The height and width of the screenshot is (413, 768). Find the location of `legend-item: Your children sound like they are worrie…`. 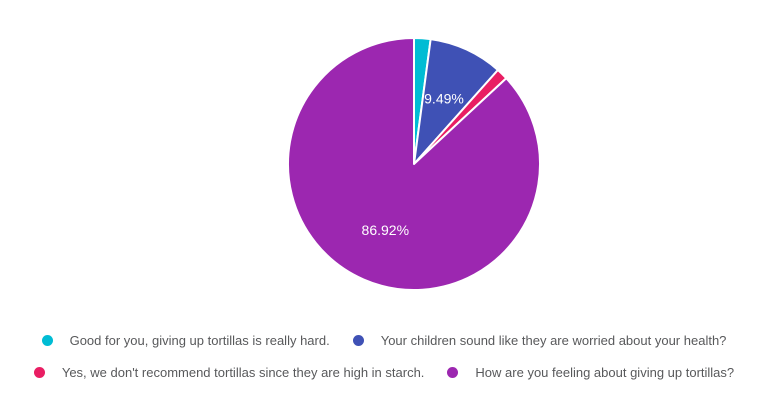

legend-item: Your children sound like they are worrie… is located at coordinates (539, 340).